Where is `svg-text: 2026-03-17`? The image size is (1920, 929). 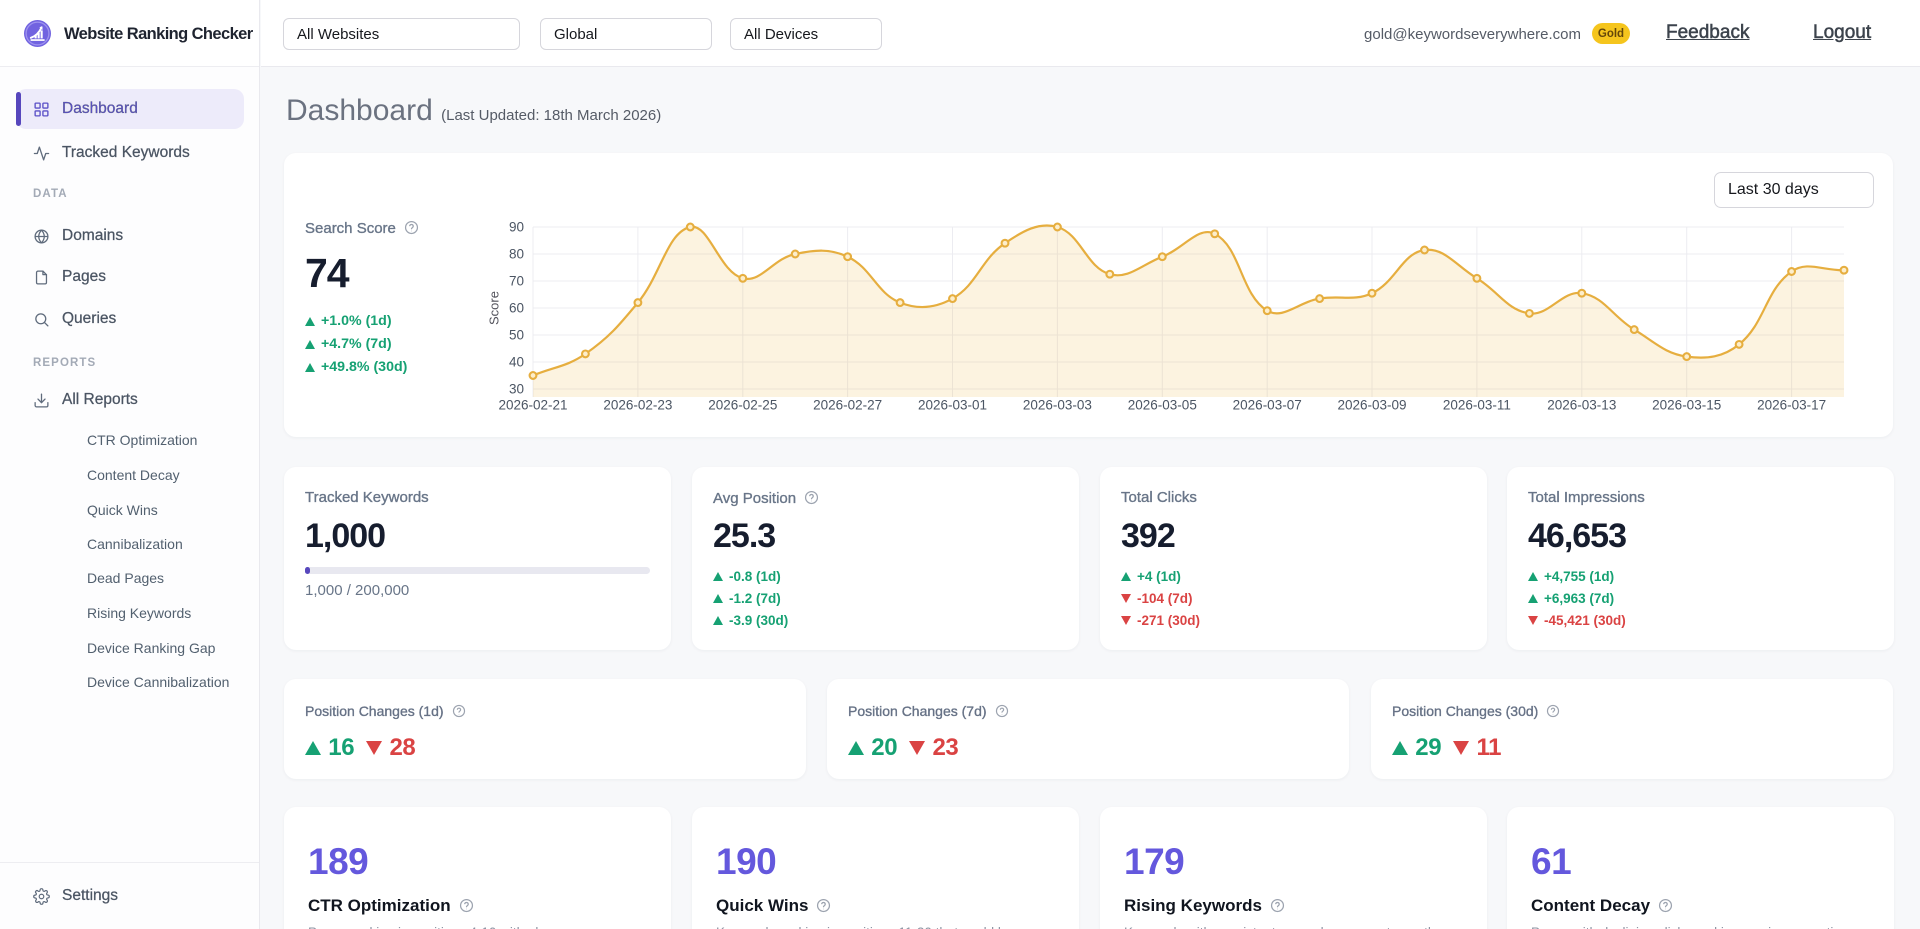 svg-text: 2026-03-17 is located at coordinates (1791, 405).